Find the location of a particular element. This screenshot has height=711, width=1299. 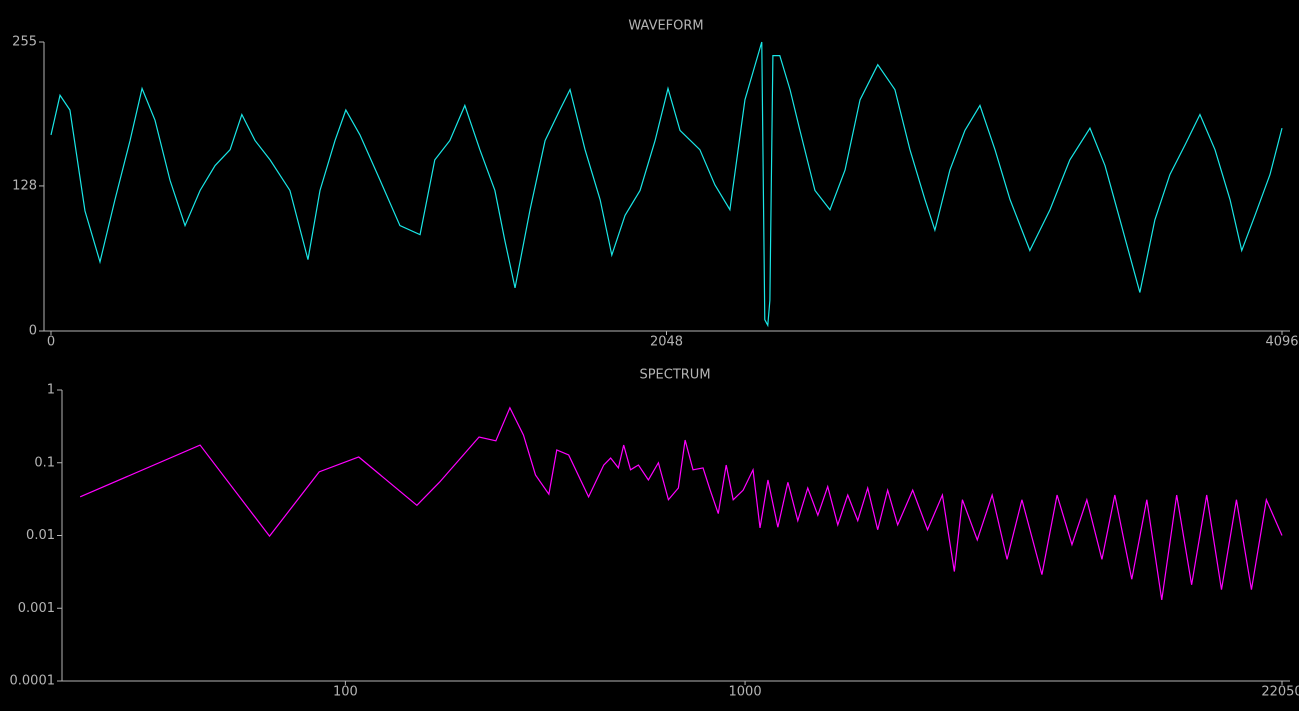

x-tick-label: 22050 is located at coordinates (1280, 692).